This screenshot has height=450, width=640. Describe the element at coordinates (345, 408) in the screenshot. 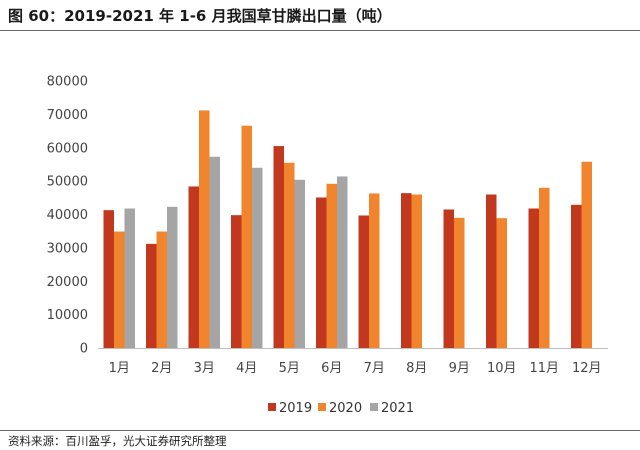

I see `legend-label-2020: 2020` at that location.